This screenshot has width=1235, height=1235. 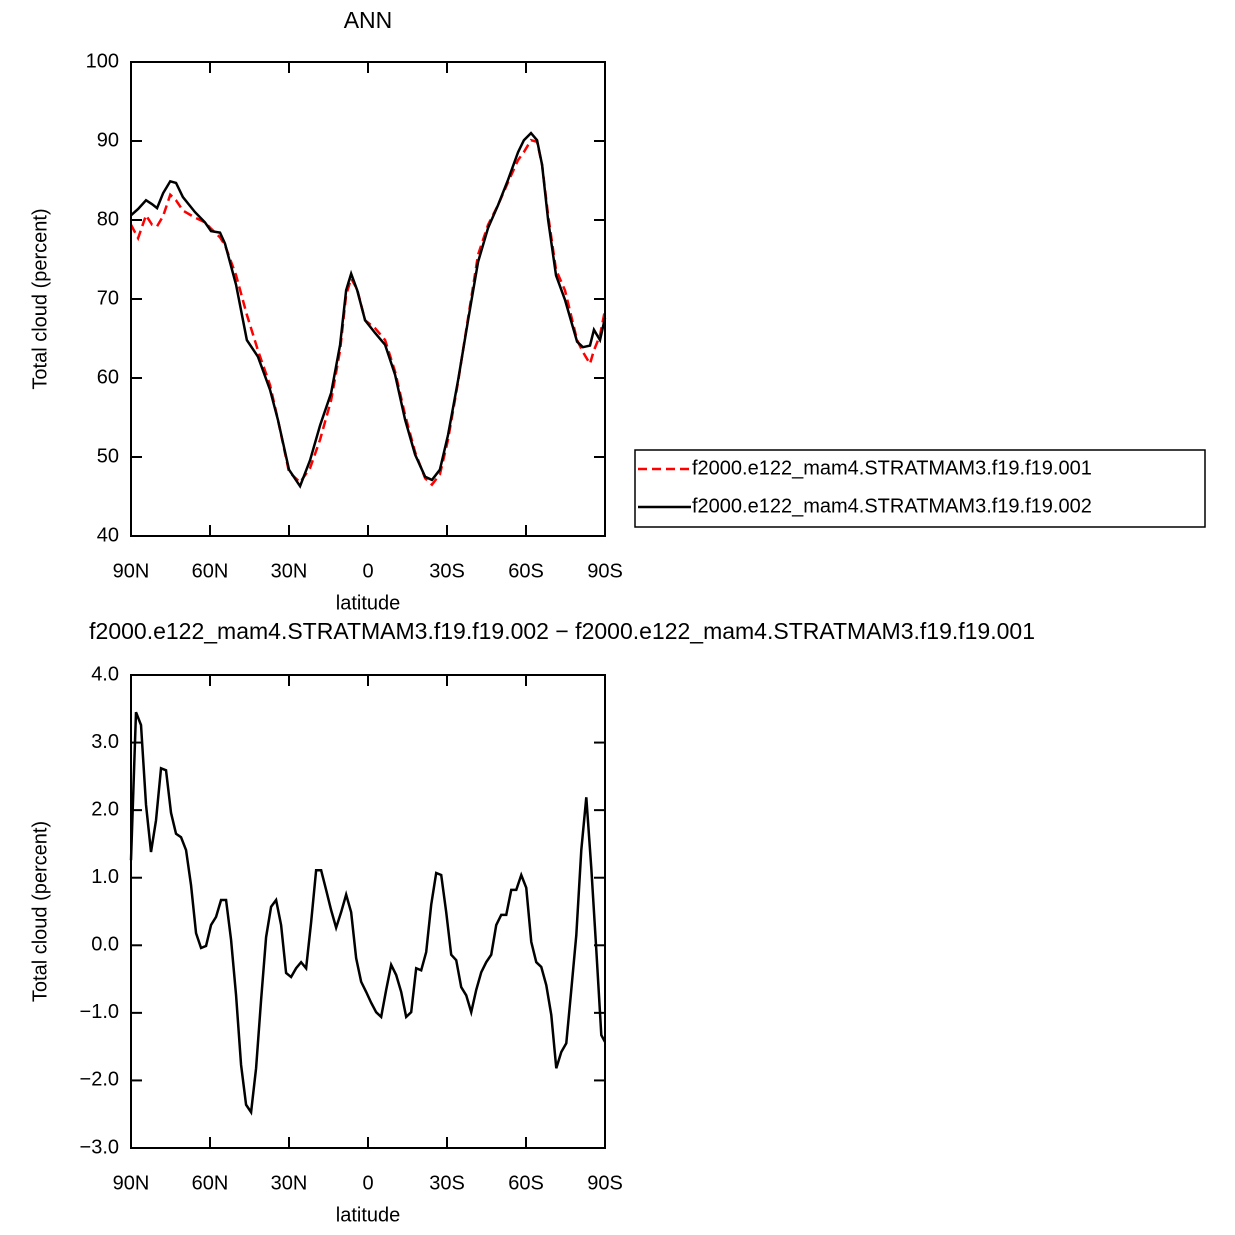 I want to click on y-tick-label: −1.0, so click(x=99, y=1012).